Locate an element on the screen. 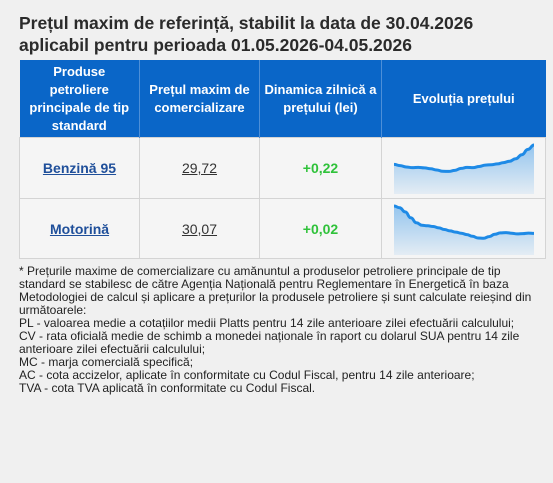 The width and height of the screenshot is (553, 483). daily-change-motorina: +0,02 is located at coordinates (320, 228).